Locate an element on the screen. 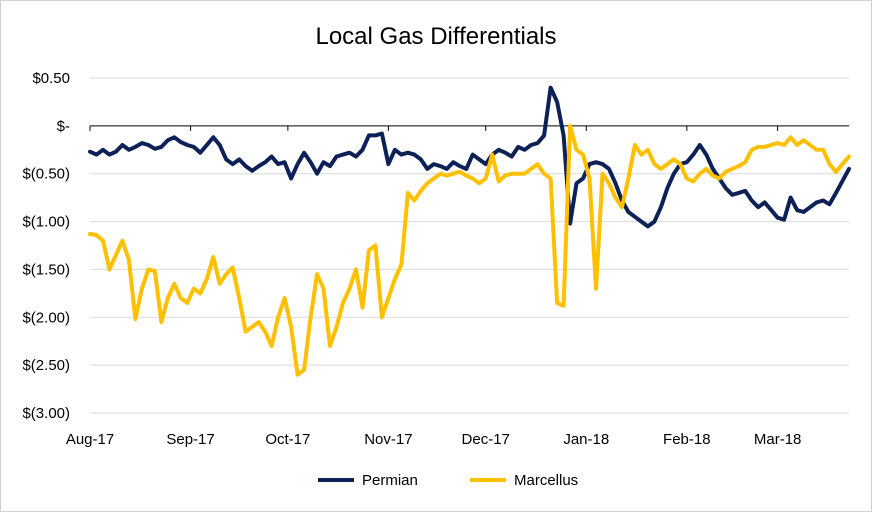 This screenshot has height=512, width=872. legend-label: Marcellus is located at coordinates (546, 480).